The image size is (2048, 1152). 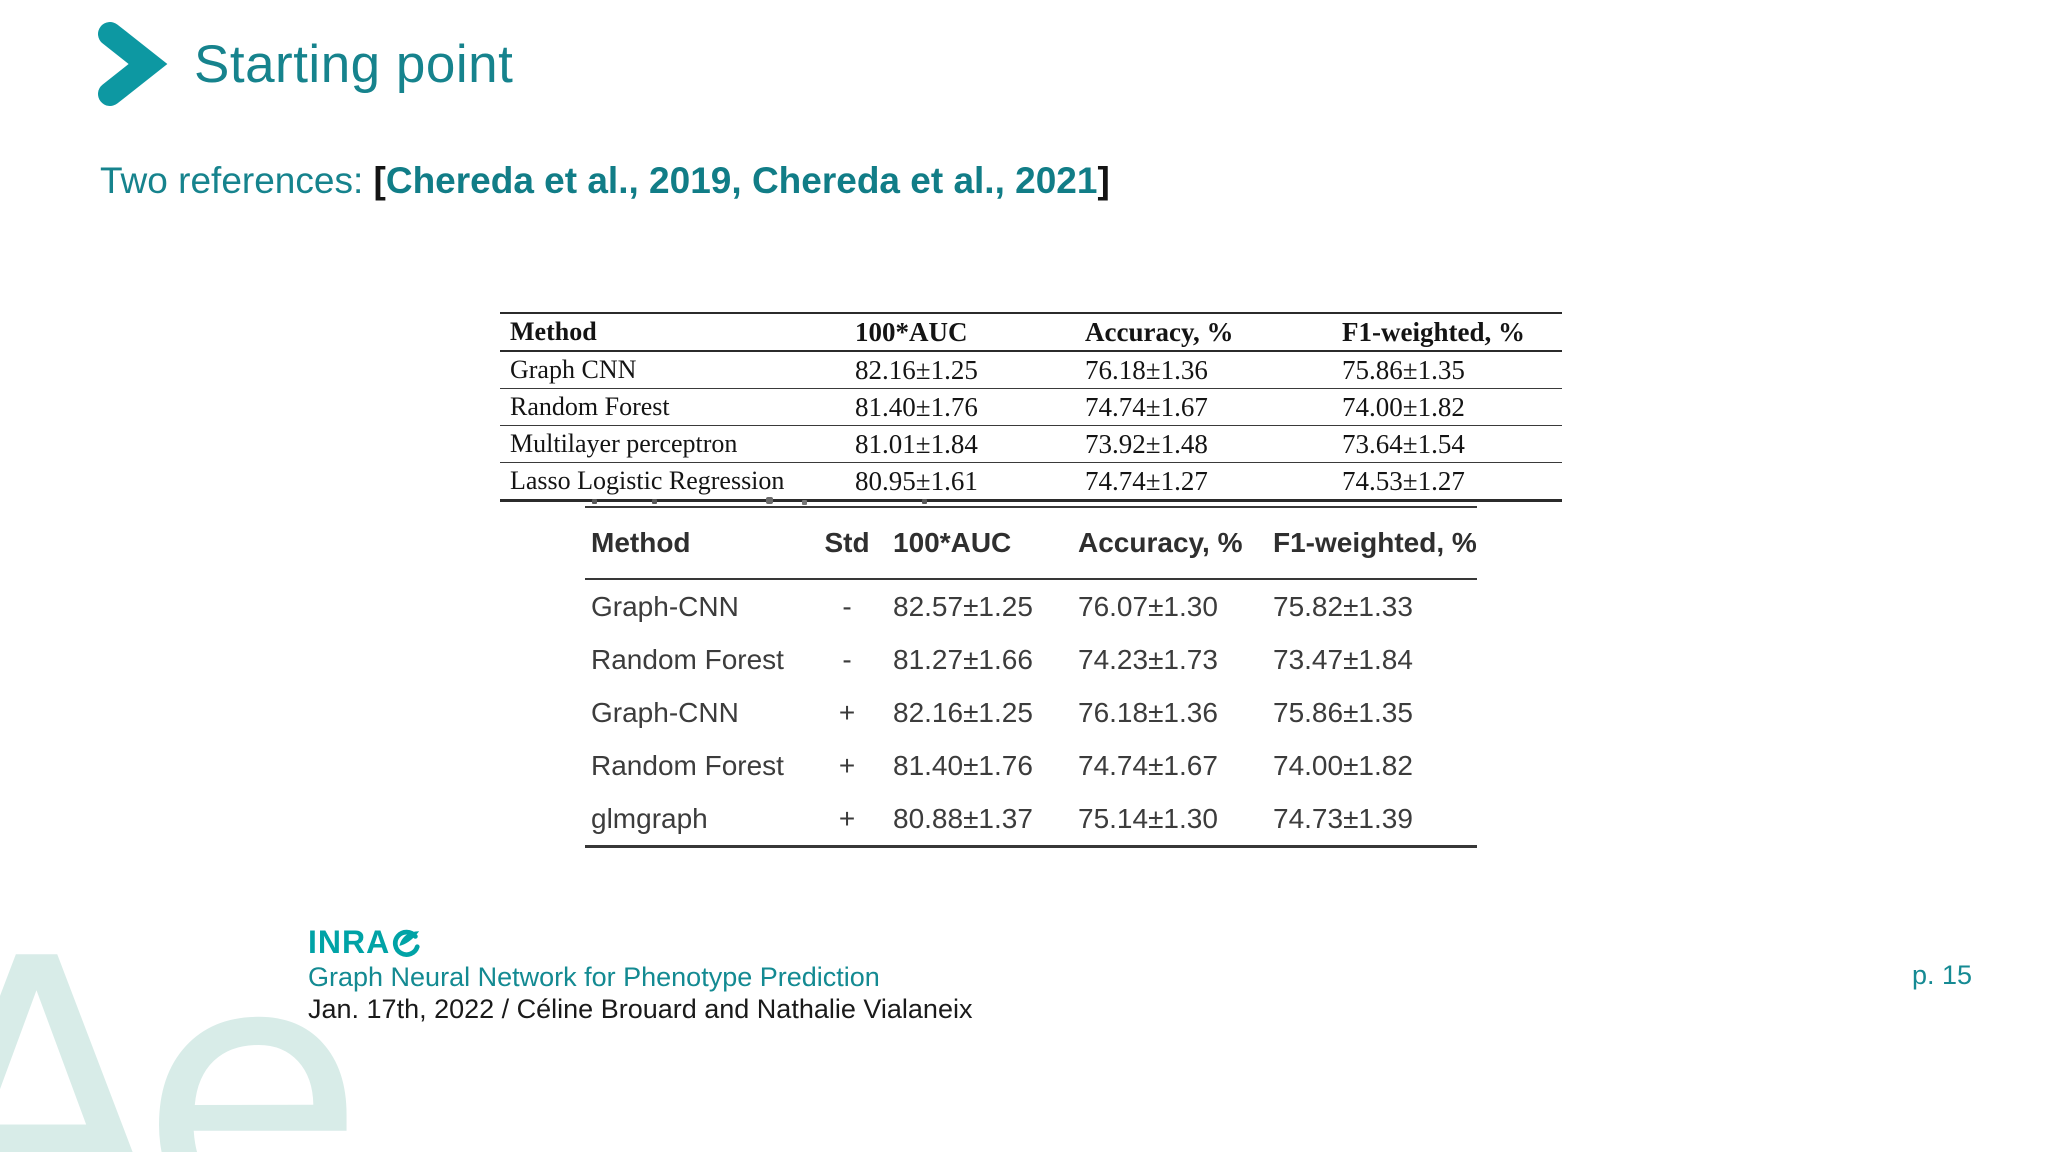 I want to click on table1-cell: Graph CNN, so click(x=573, y=369).